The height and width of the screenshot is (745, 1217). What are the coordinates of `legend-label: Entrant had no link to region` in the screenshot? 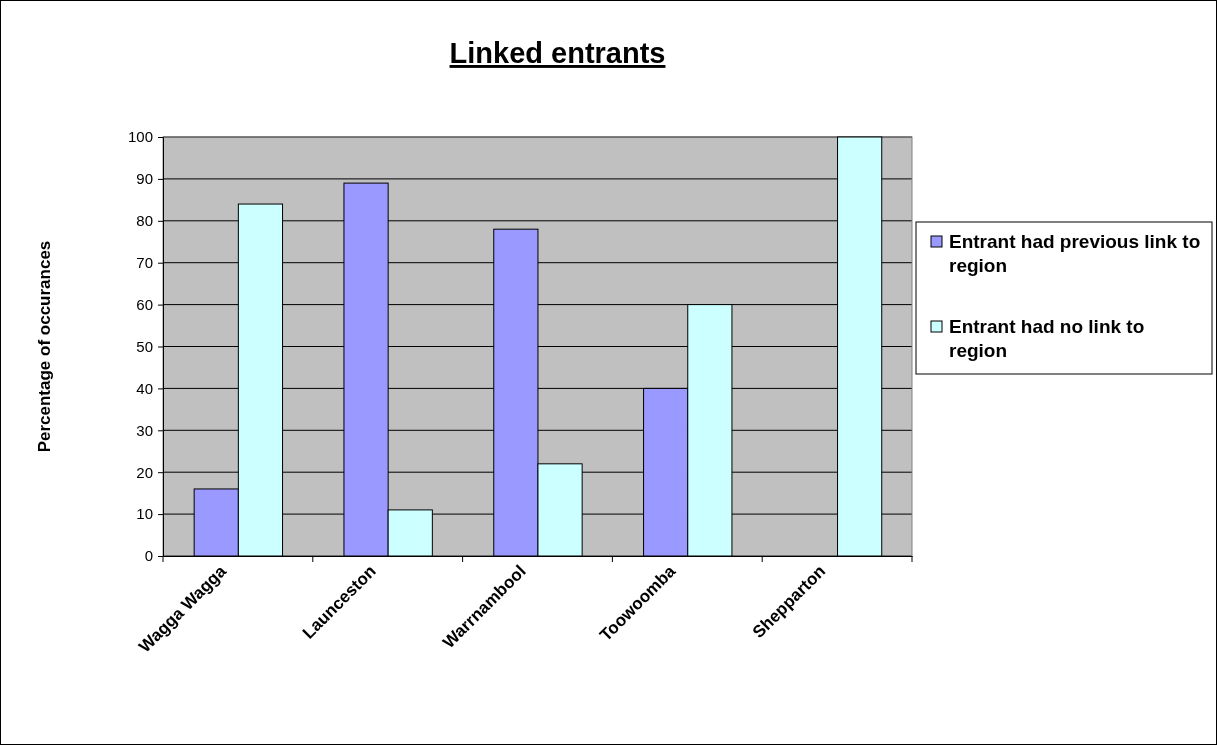 It's located at (1047, 338).